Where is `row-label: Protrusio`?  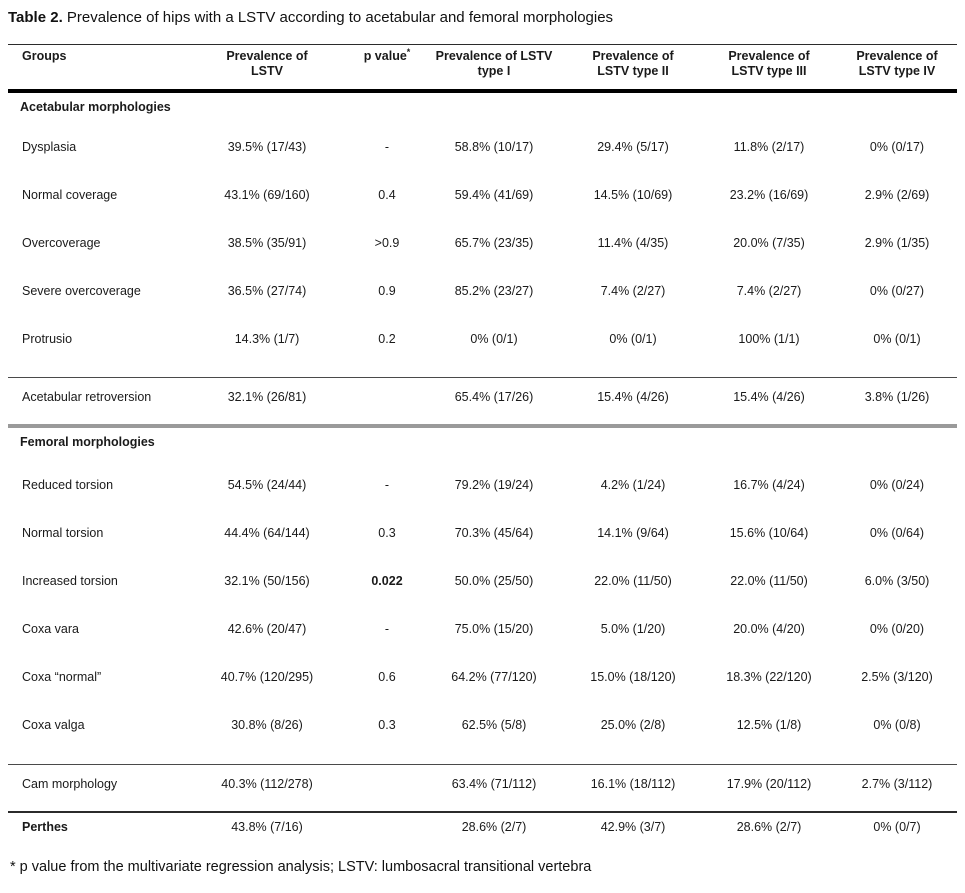 row-label: Protrusio is located at coordinates (47, 339).